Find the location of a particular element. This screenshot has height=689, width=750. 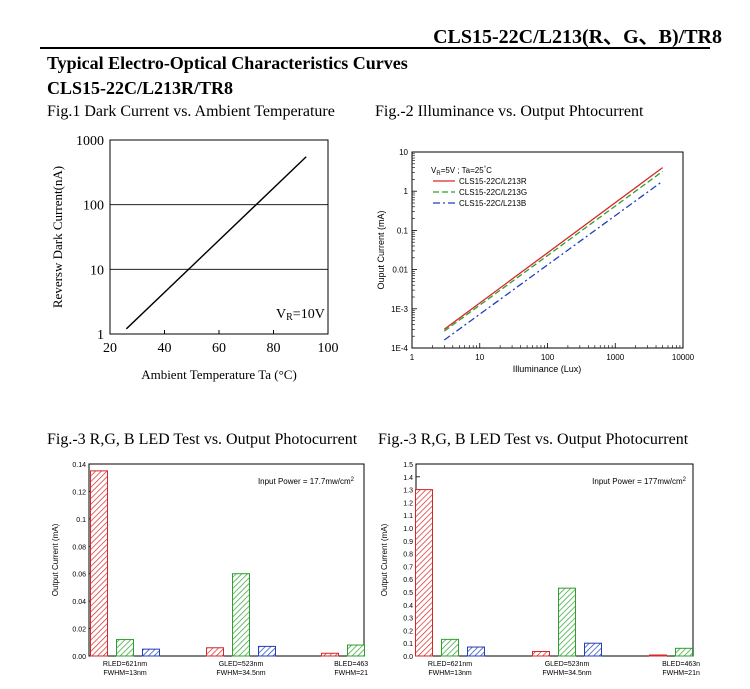

fig3-y-tick-label: 0.08 is located at coordinates (79, 547).